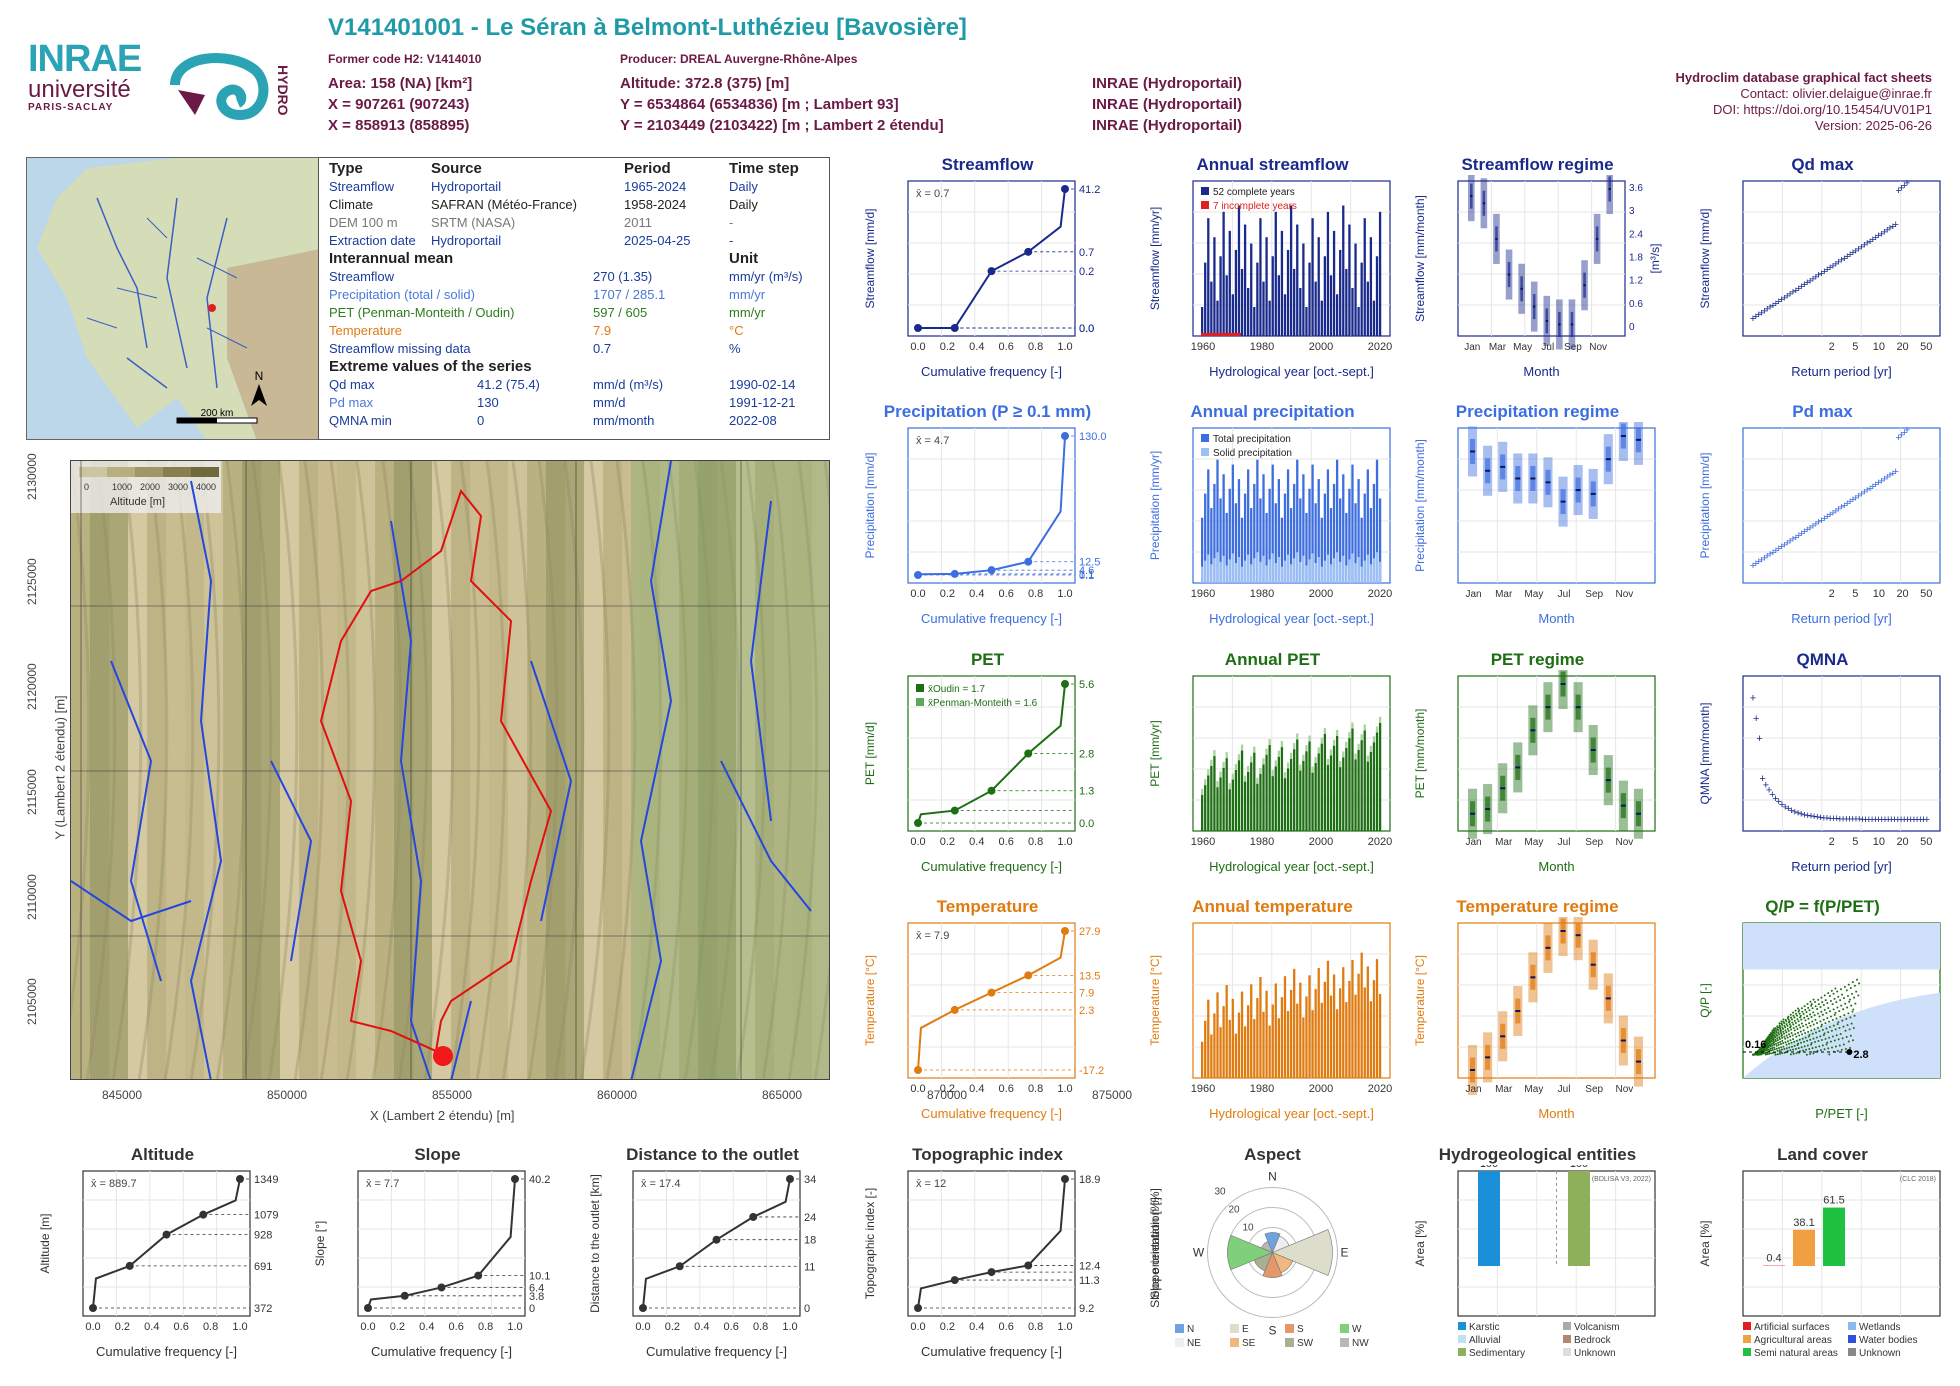  Describe the element at coordinates (32, 897) in the screenshot. I see `map-ytick: 2110000` at that location.